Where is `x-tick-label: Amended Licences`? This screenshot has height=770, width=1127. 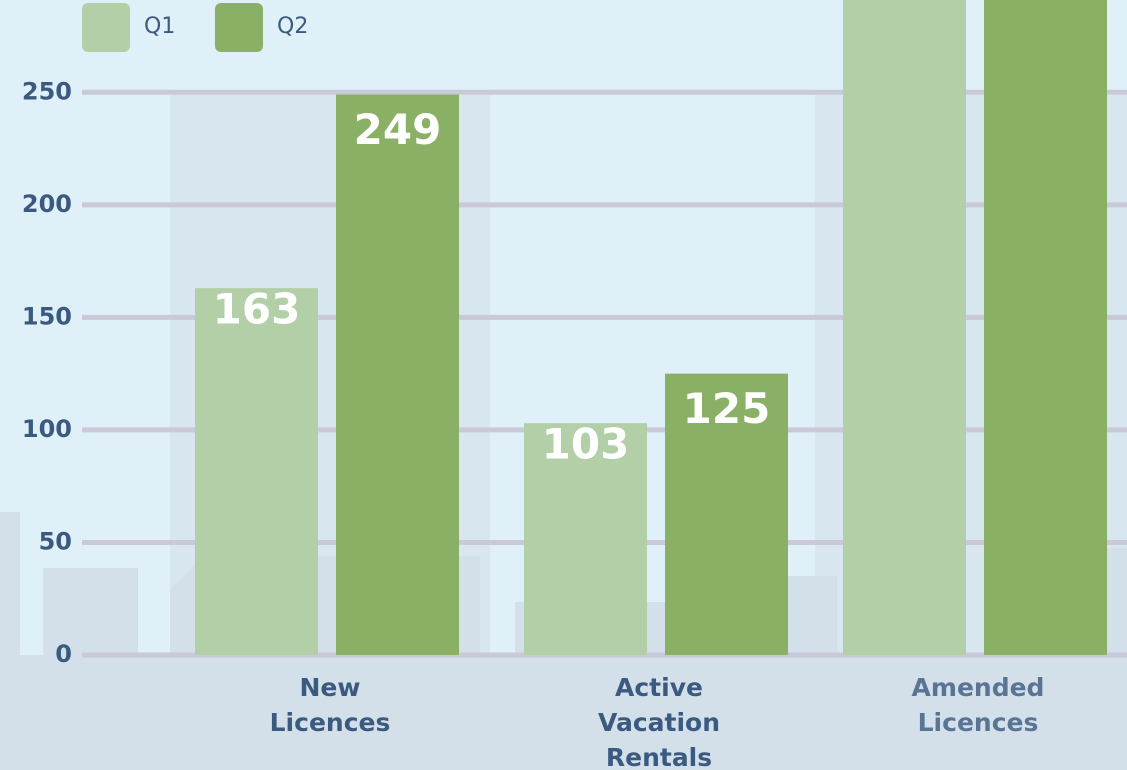
x-tick-label: Amended Licences is located at coordinates (978, 705).